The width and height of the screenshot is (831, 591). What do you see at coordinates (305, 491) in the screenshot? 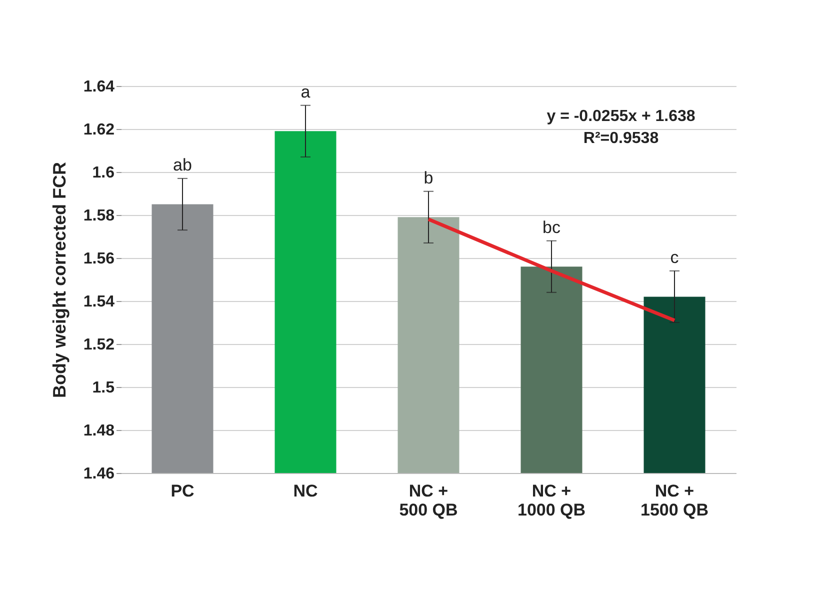
I see `x-tick-label: NC` at bounding box center [305, 491].